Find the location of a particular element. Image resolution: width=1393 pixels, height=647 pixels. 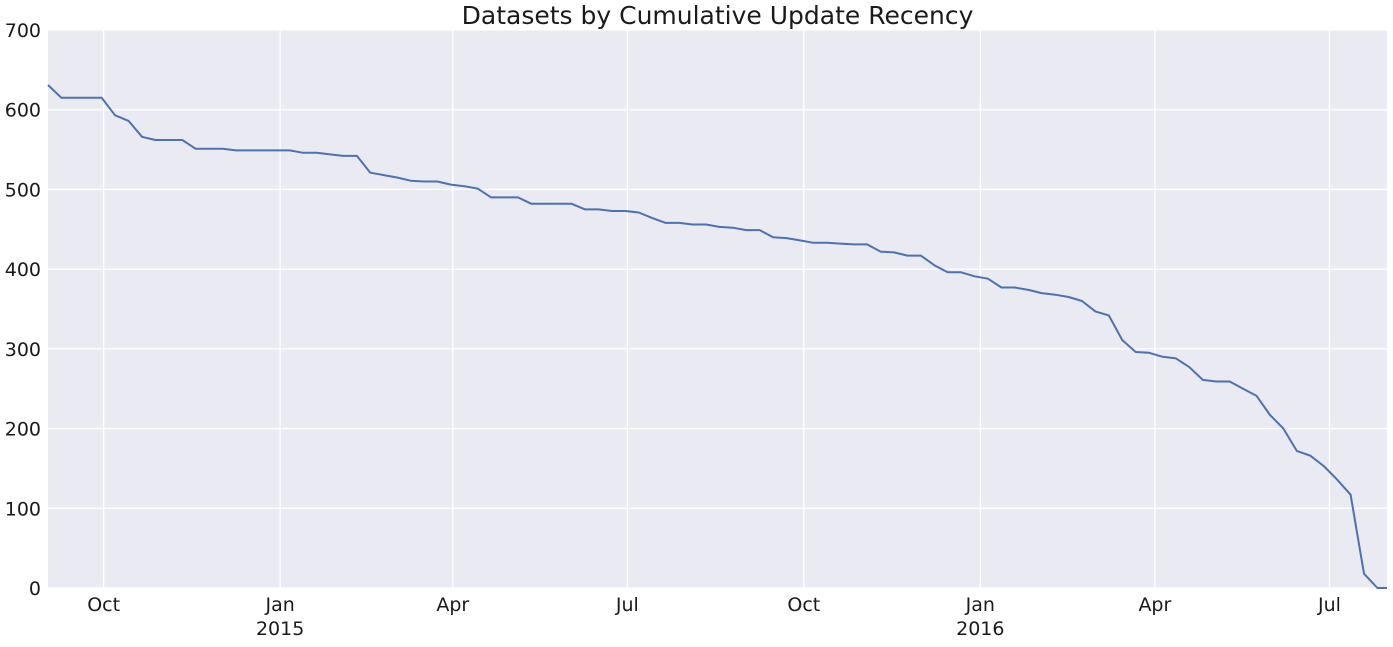

y-axis: 0 100 200 300 400 500 600 700 is located at coordinates (23, 310).